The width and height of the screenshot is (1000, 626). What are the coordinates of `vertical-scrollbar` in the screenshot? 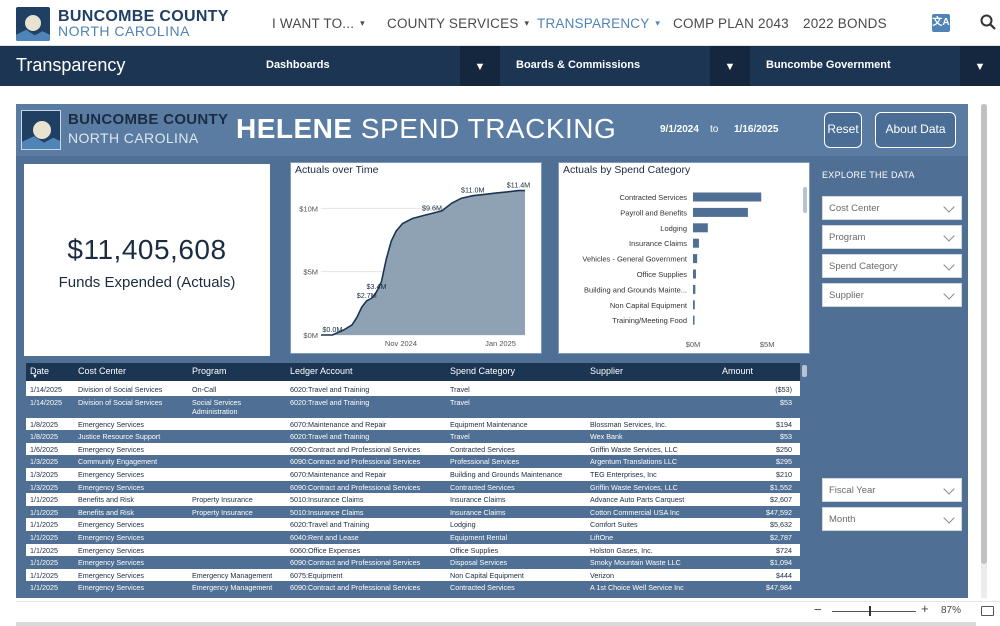 It's located at (984, 351).